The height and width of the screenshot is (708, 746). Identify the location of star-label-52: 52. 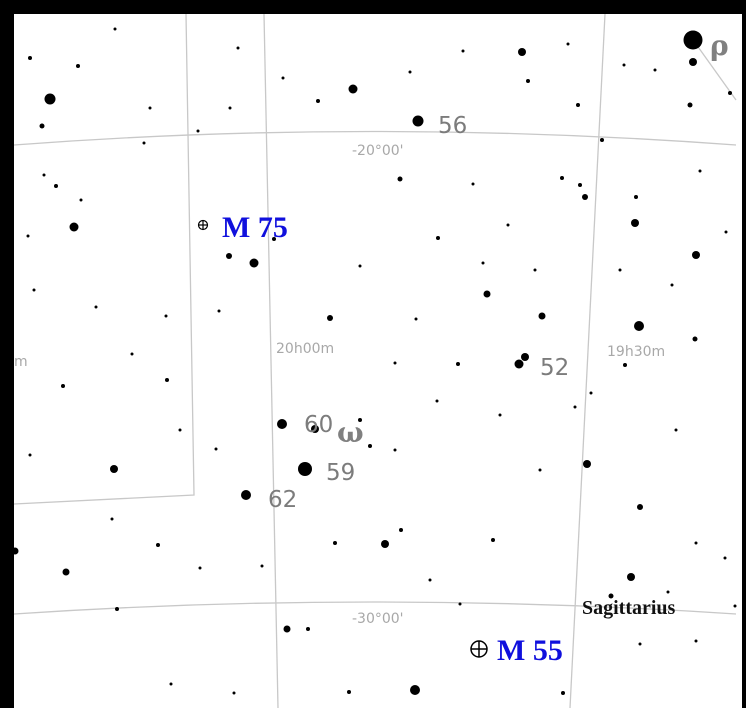
(554, 368).